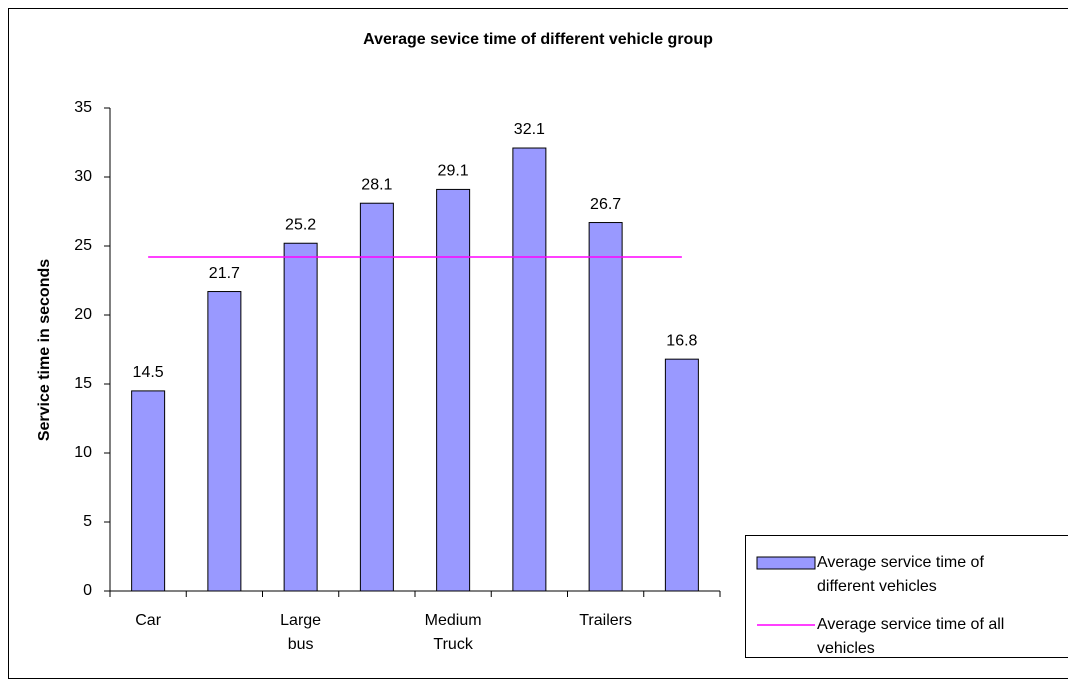 Image resolution: width=1068 pixels, height=688 pixels. Describe the element at coordinates (529, 129) in the screenshot. I see `data-label: 32.1` at that location.